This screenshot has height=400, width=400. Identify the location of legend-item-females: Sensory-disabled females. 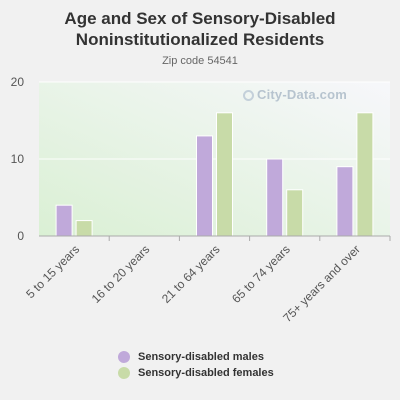
(196, 373).